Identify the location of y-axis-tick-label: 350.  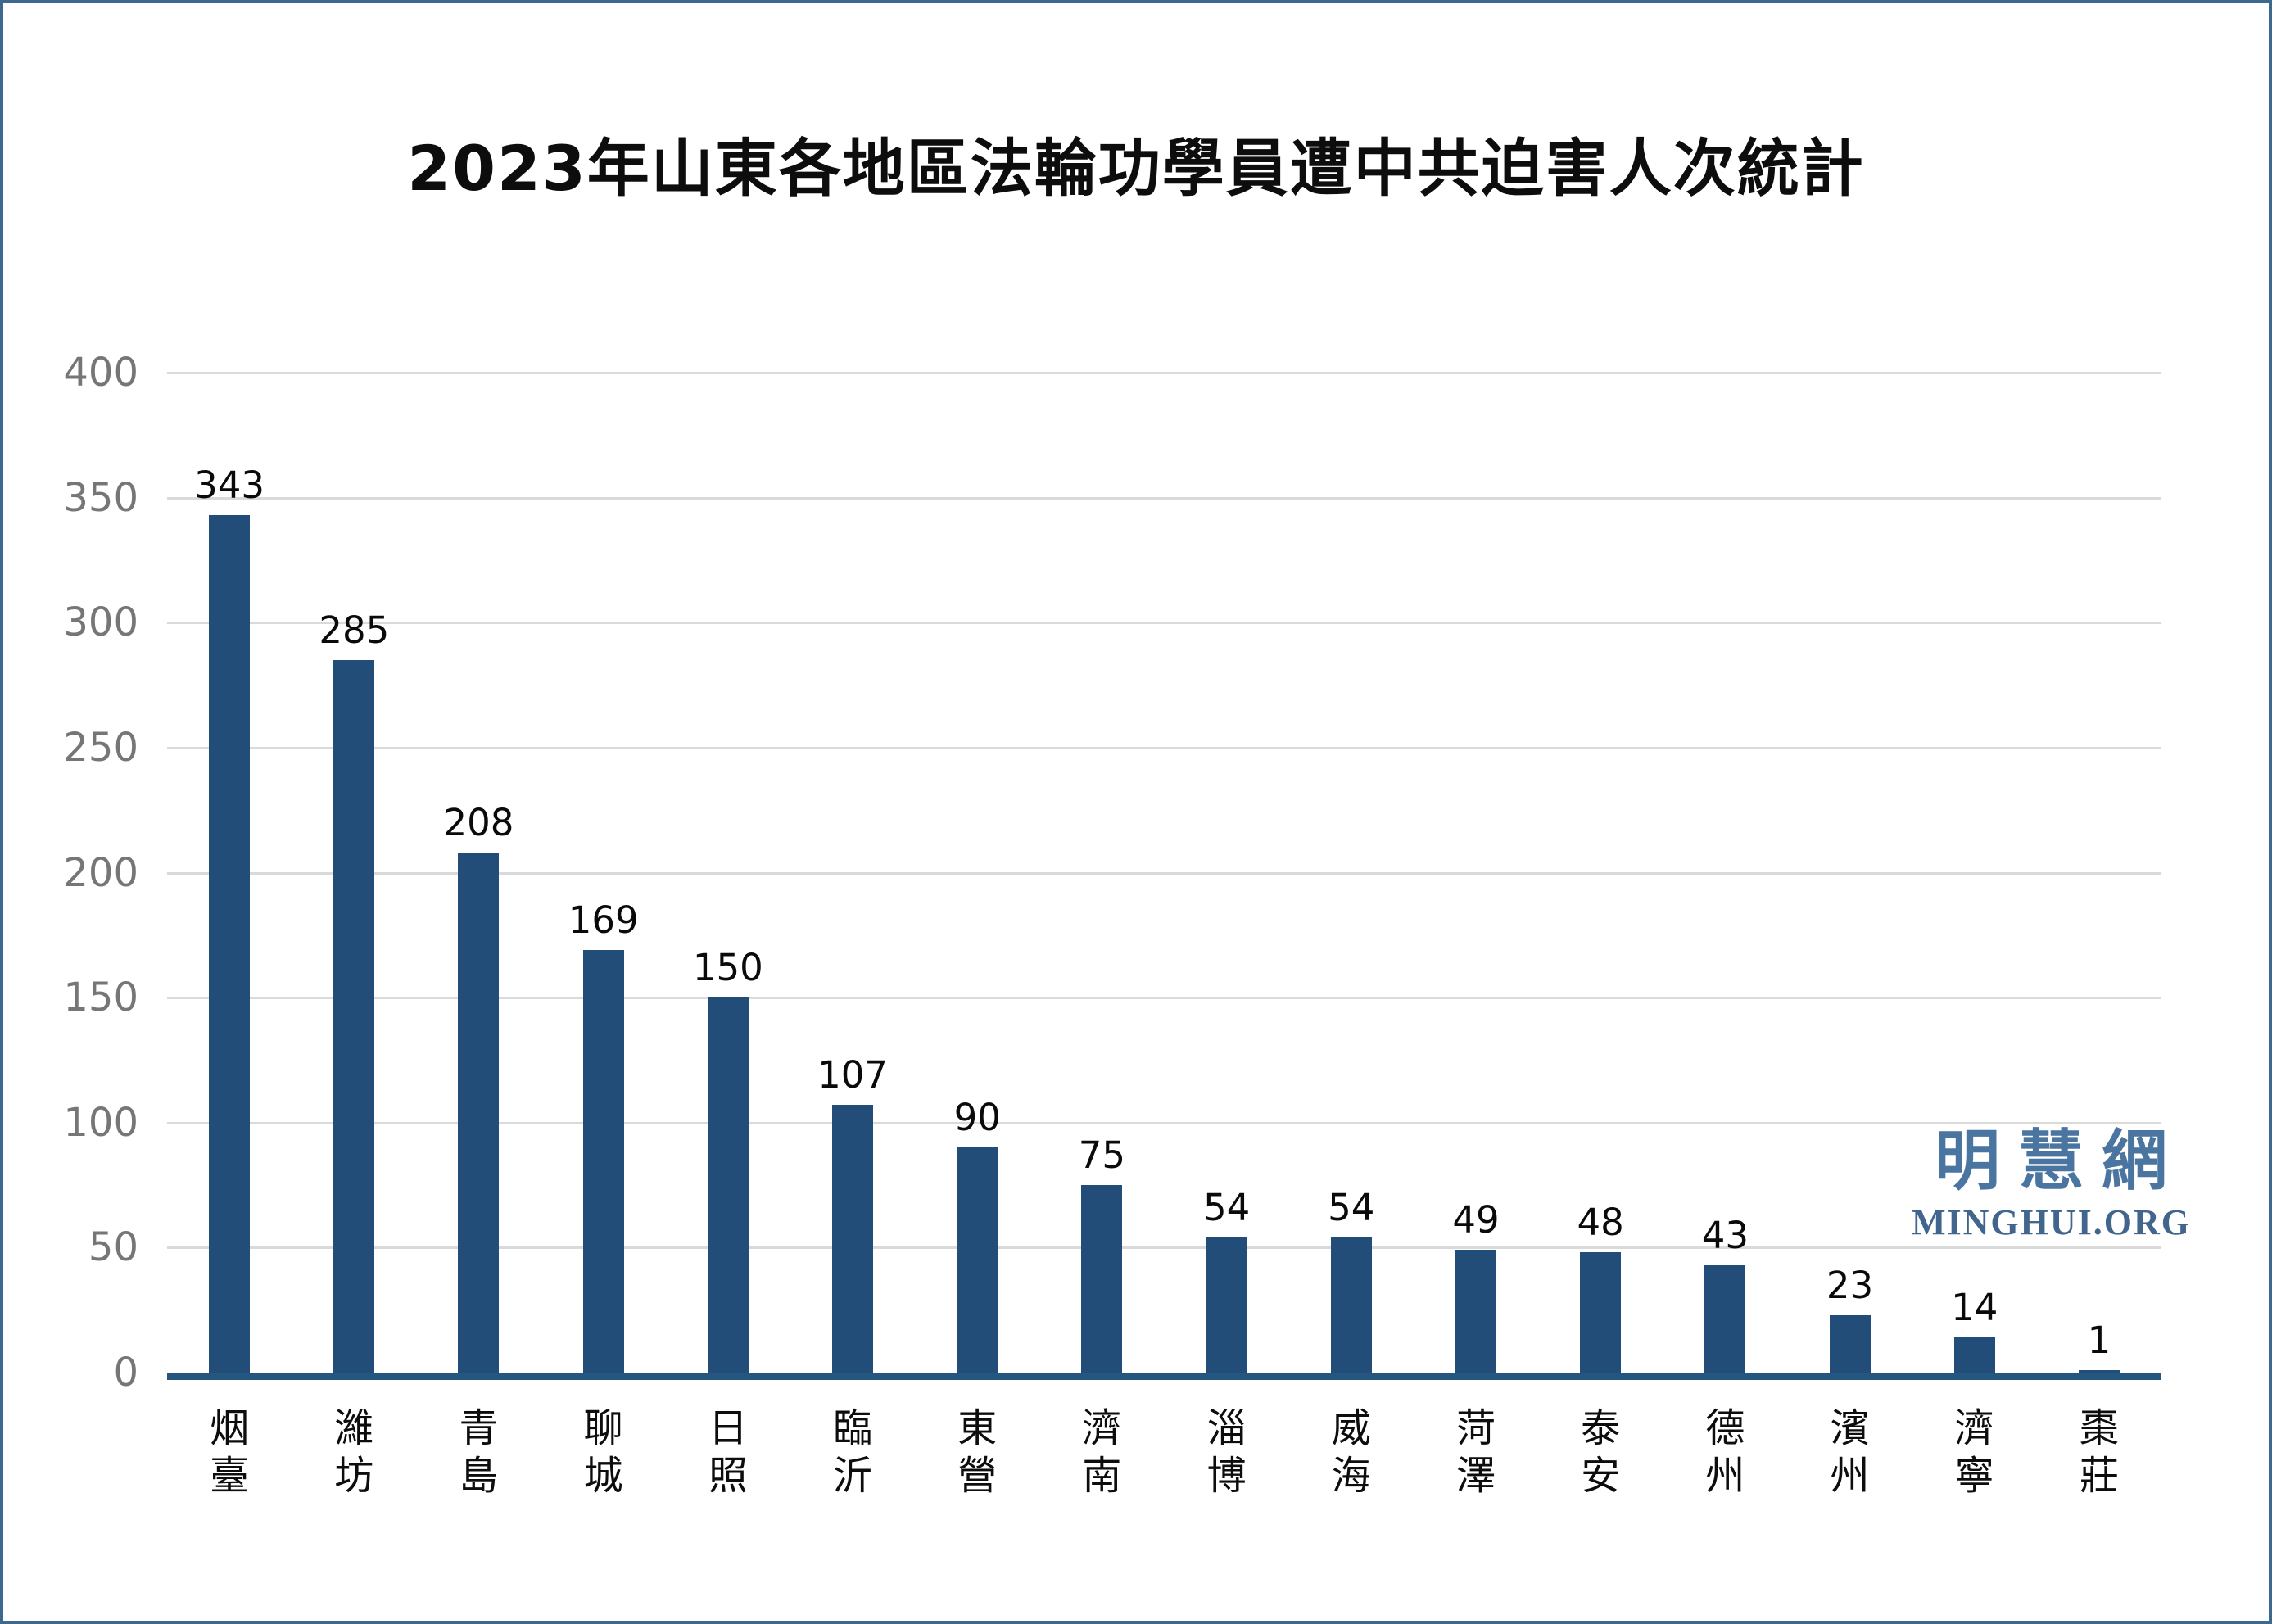
(100, 498).